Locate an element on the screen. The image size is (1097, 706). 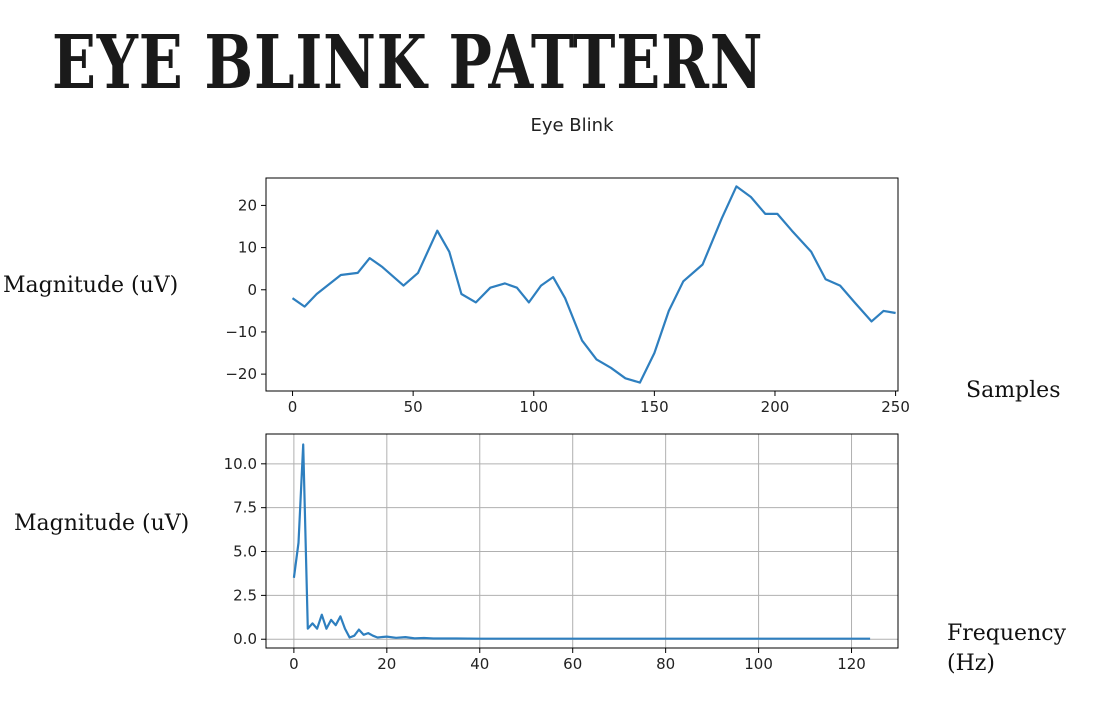
bottom-chart-ytick-label-3: 7.5 is located at coordinates (245, 508).